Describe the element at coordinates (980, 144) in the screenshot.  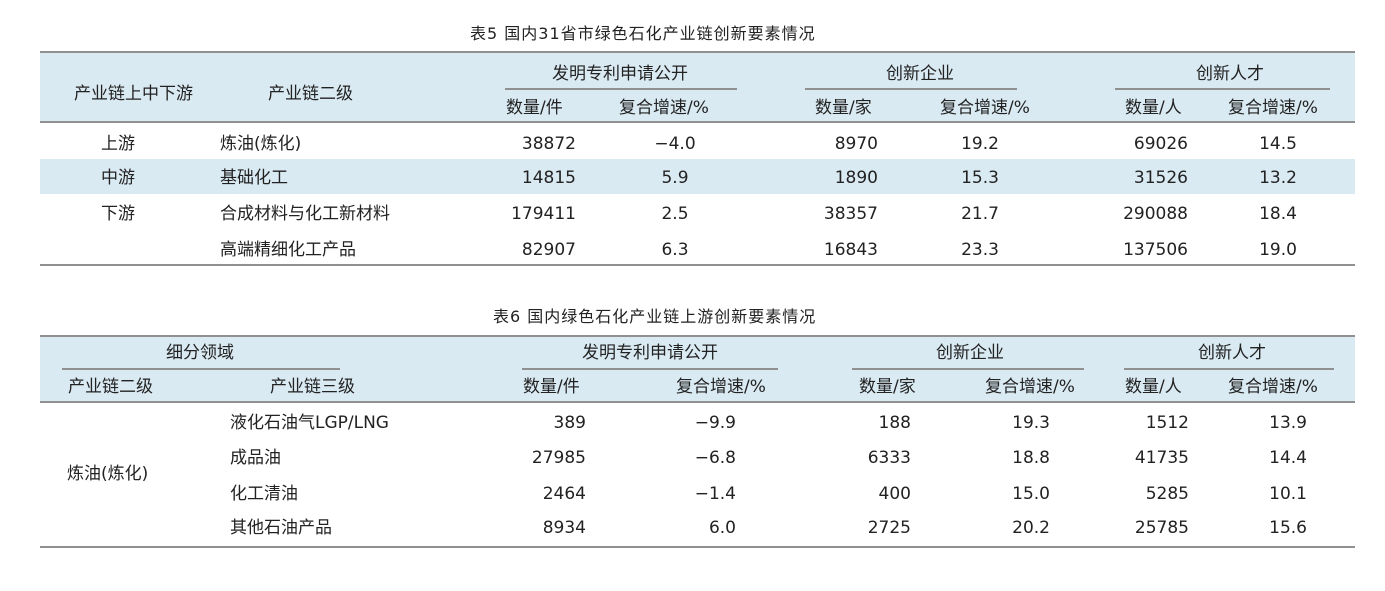
I see `row-enterprise-cagr: 19.2` at that location.